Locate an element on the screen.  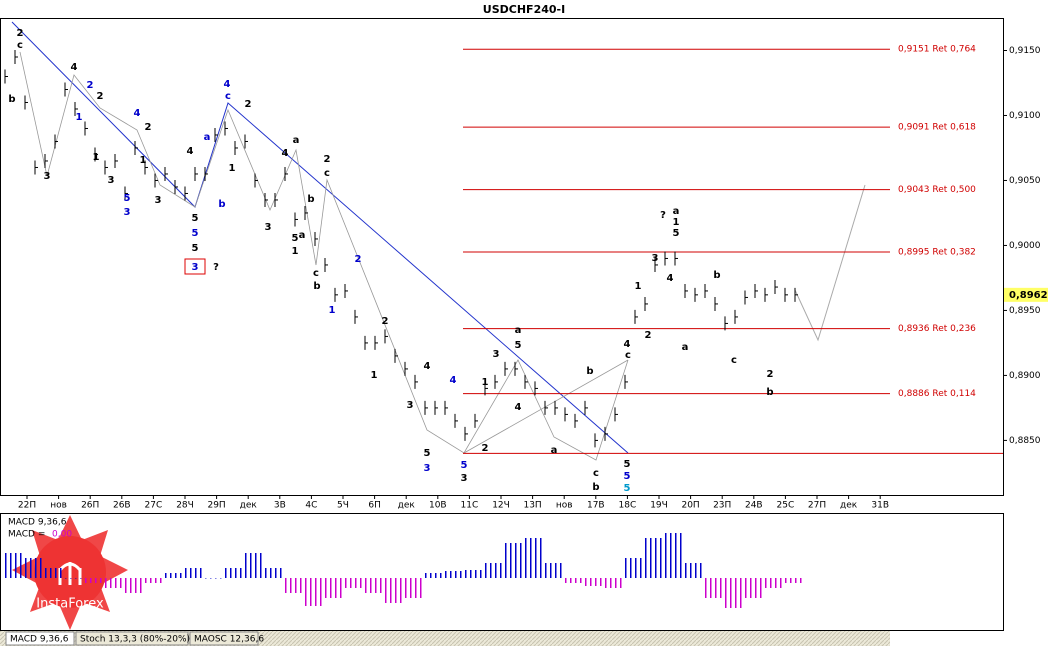
x-tick-label: 4С is located at coordinates (311, 506).